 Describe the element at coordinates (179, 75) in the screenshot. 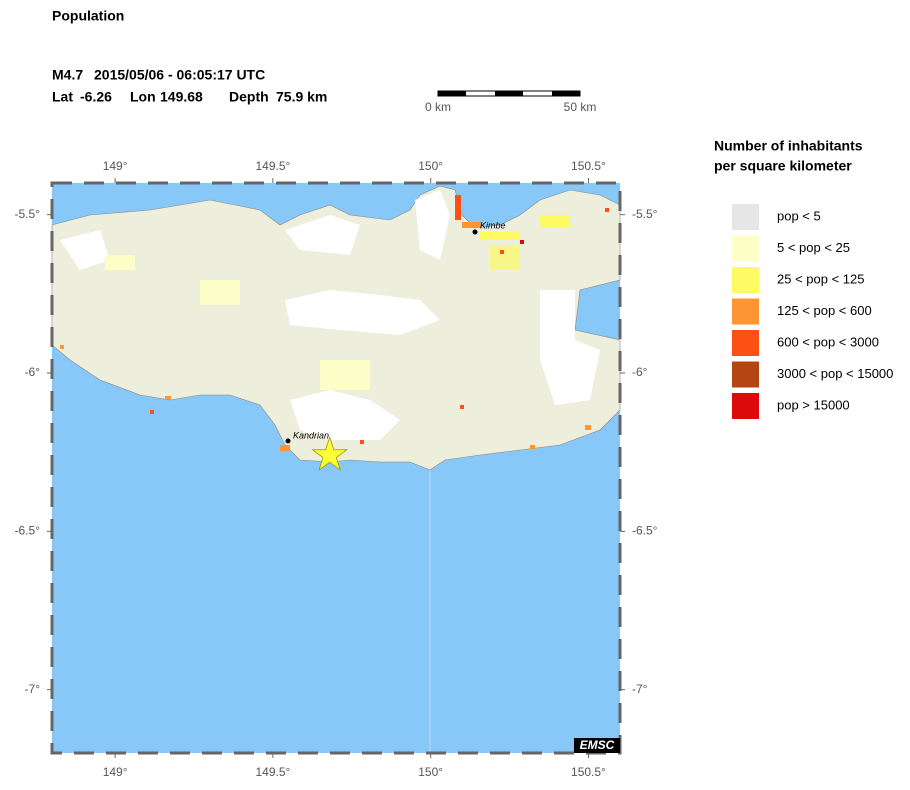

I see `event-datetime: 2015/05/06 - 06:05:17 UTC` at that location.